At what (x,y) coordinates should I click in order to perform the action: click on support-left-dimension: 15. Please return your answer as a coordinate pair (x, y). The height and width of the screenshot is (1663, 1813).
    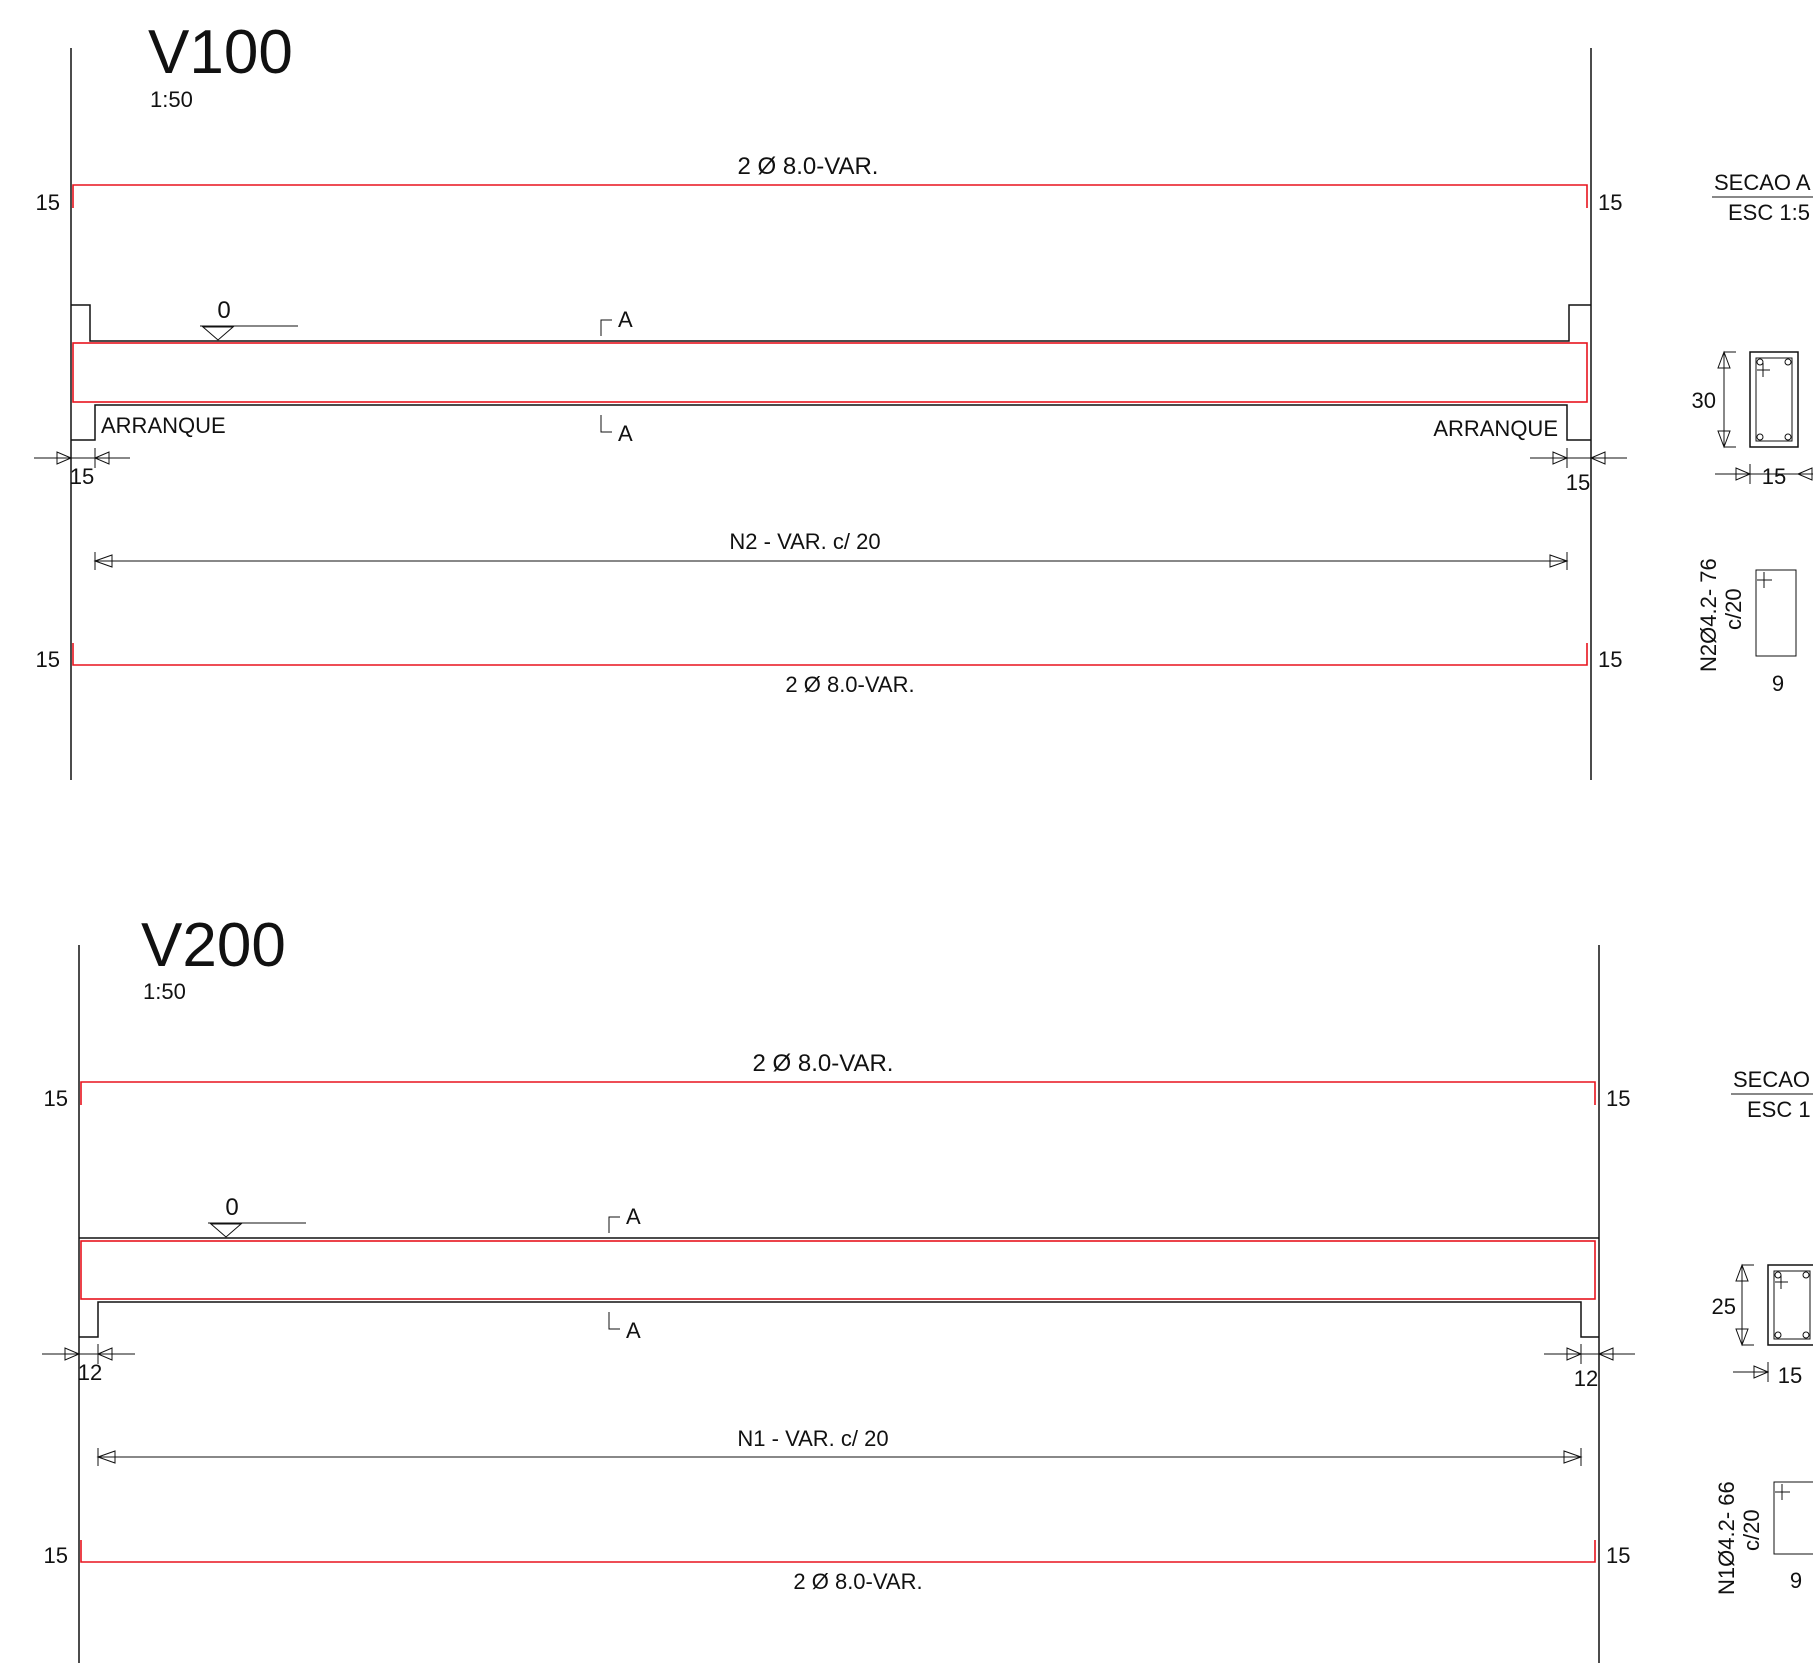
    Looking at the image, I should click on (82, 468).